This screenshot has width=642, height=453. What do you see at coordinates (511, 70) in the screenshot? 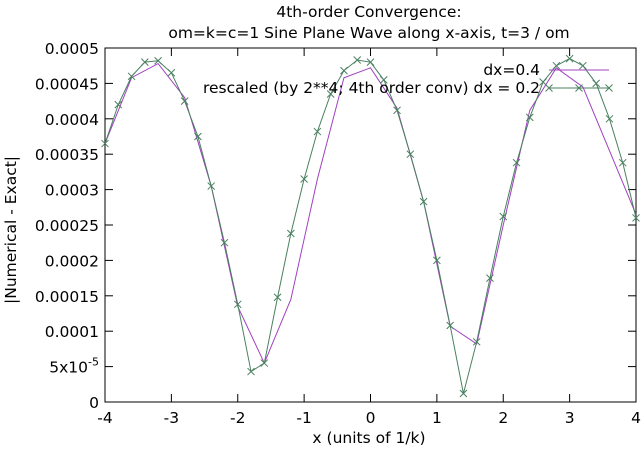
I see `legend-label-1: dx=0.4` at bounding box center [511, 70].